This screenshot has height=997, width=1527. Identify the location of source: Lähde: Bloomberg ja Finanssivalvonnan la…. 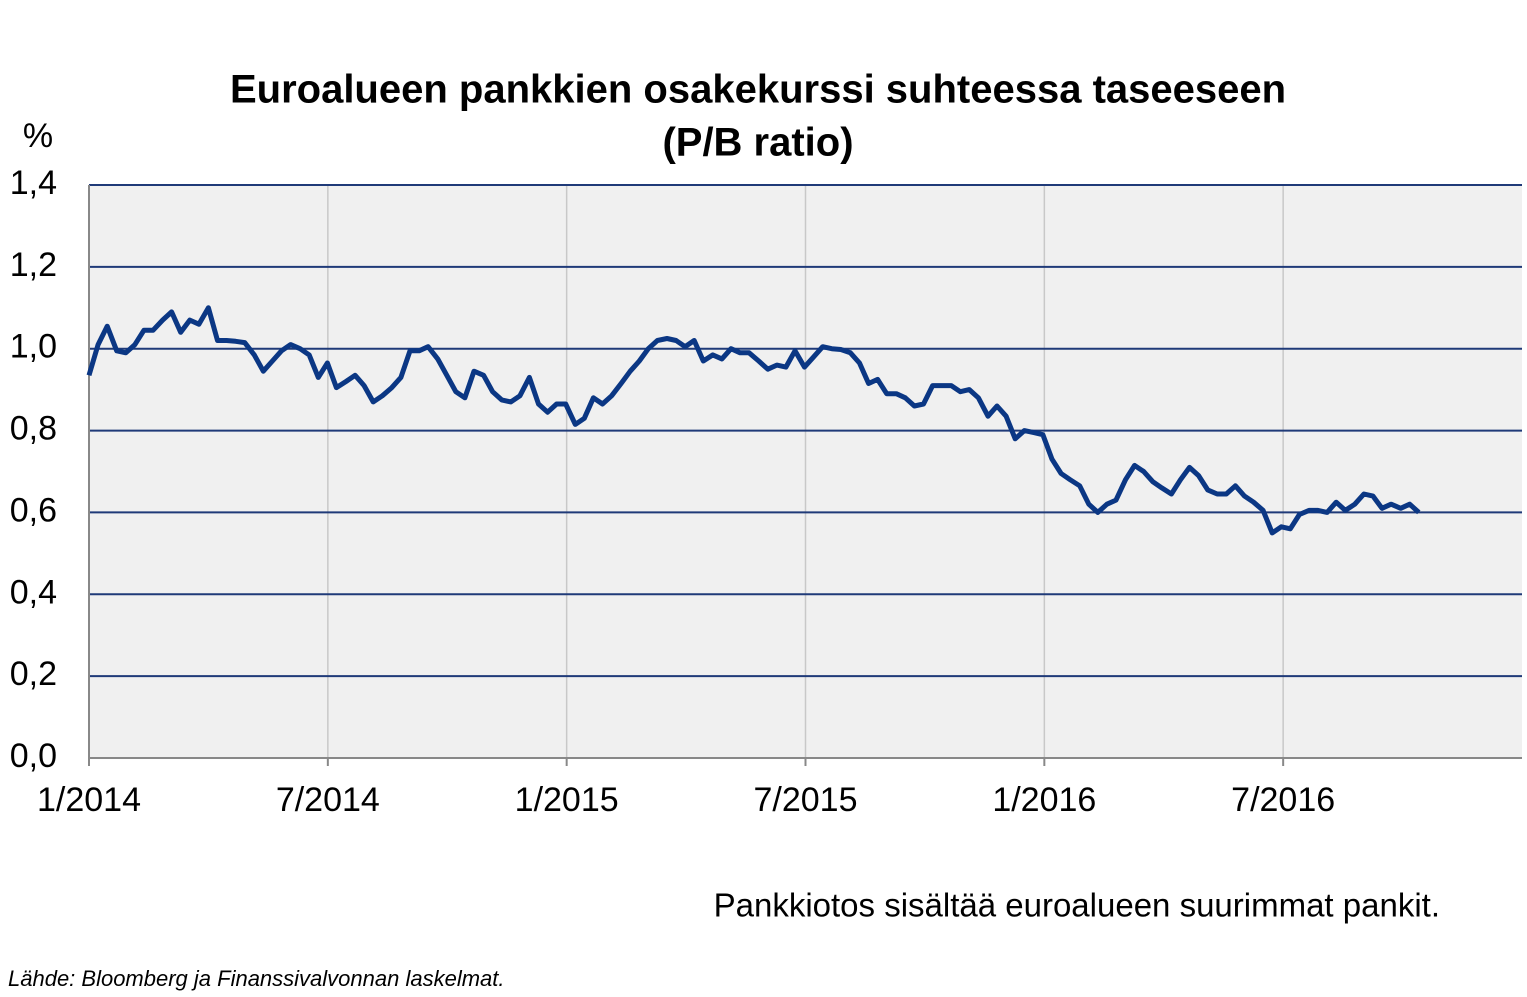
(256, 978).